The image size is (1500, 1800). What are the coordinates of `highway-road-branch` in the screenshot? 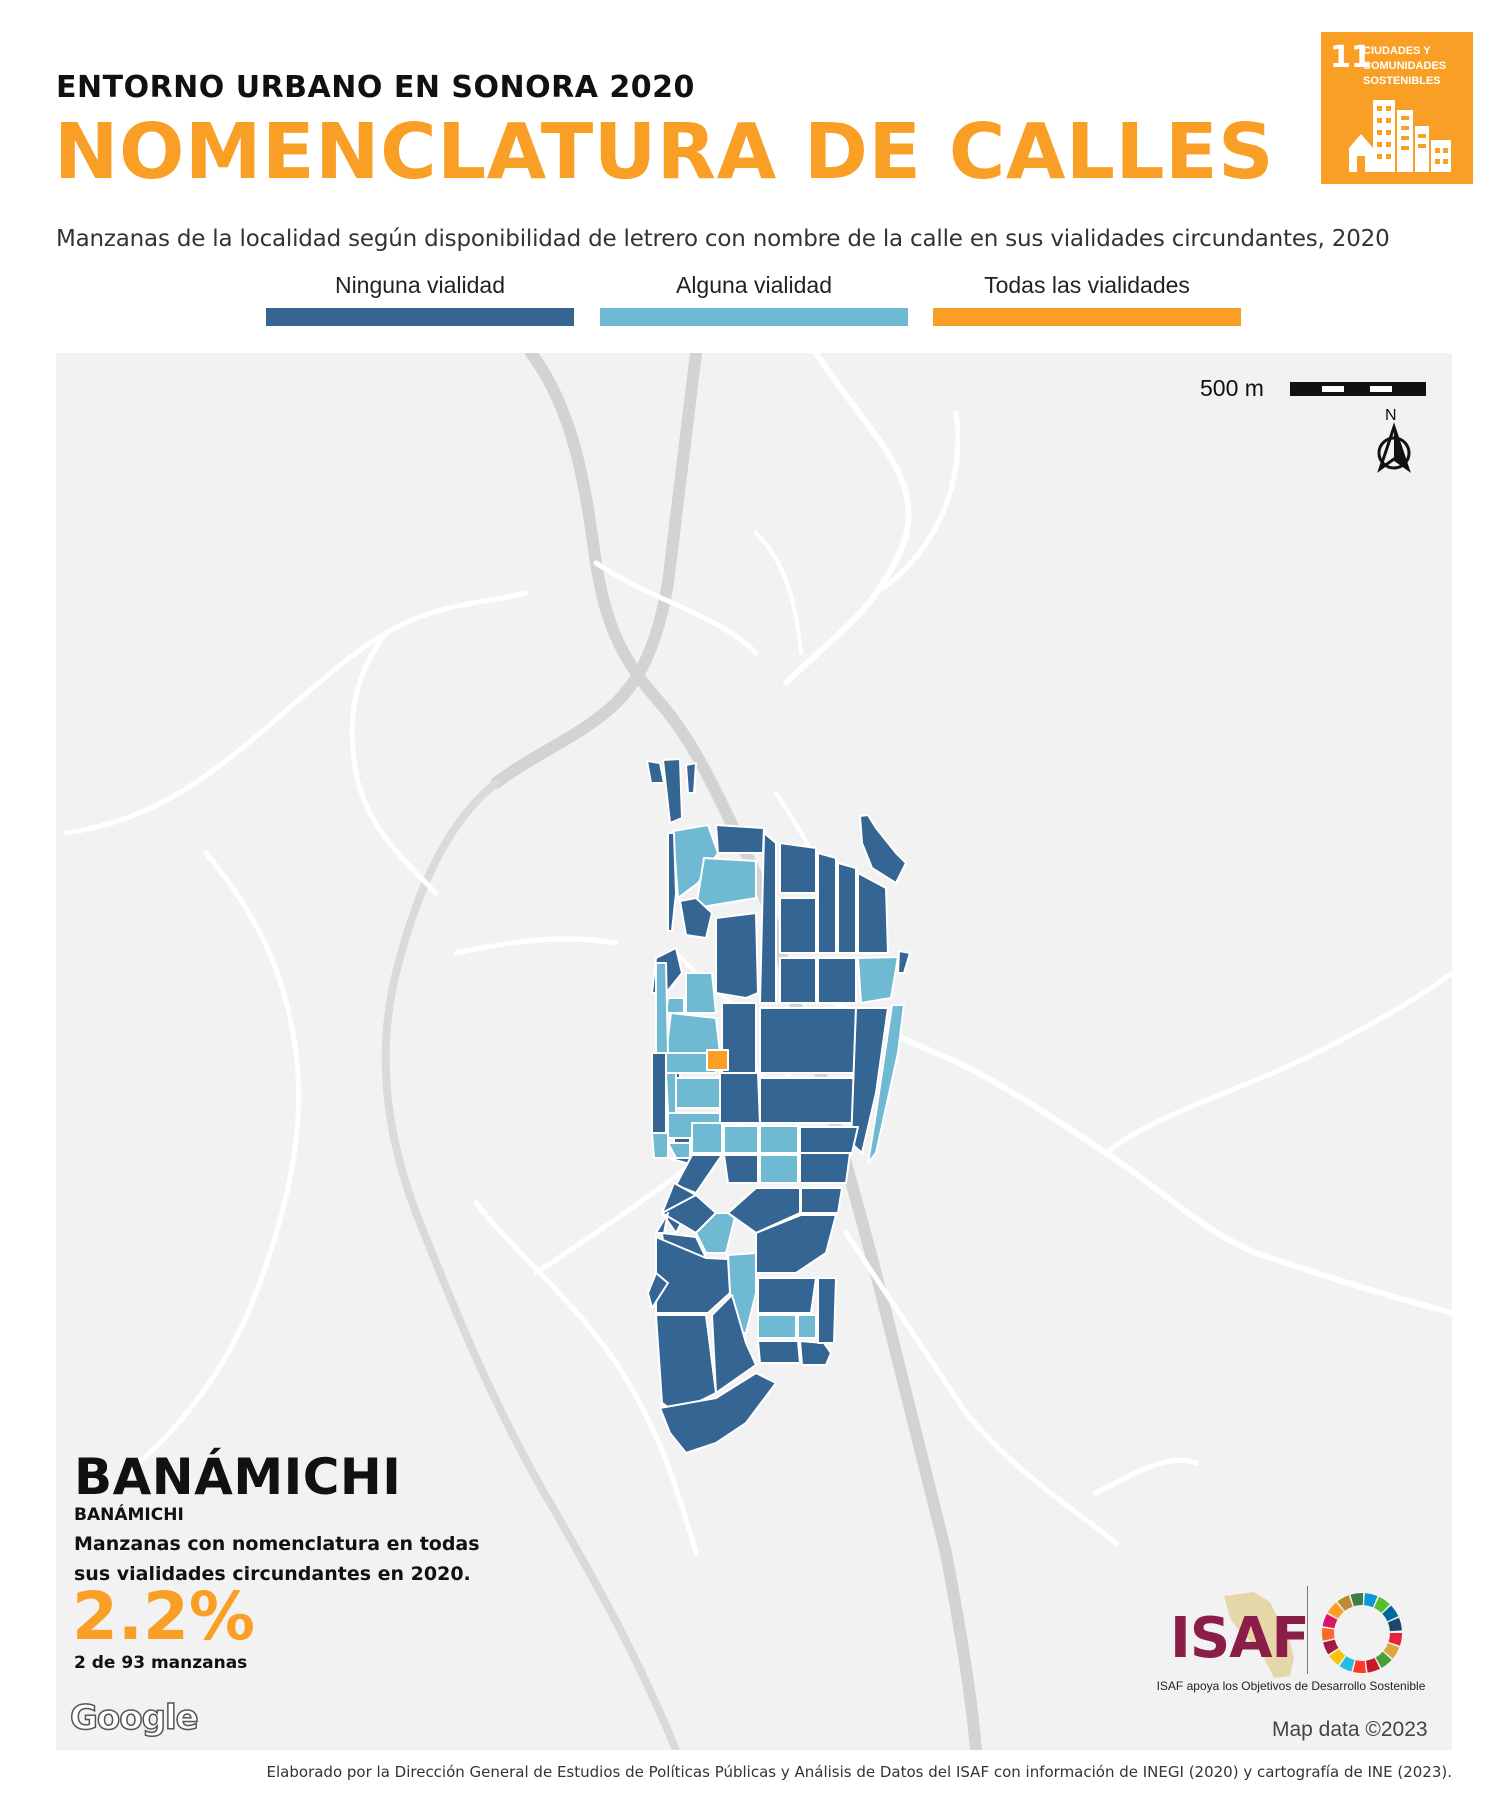 It's located at (596, 571).